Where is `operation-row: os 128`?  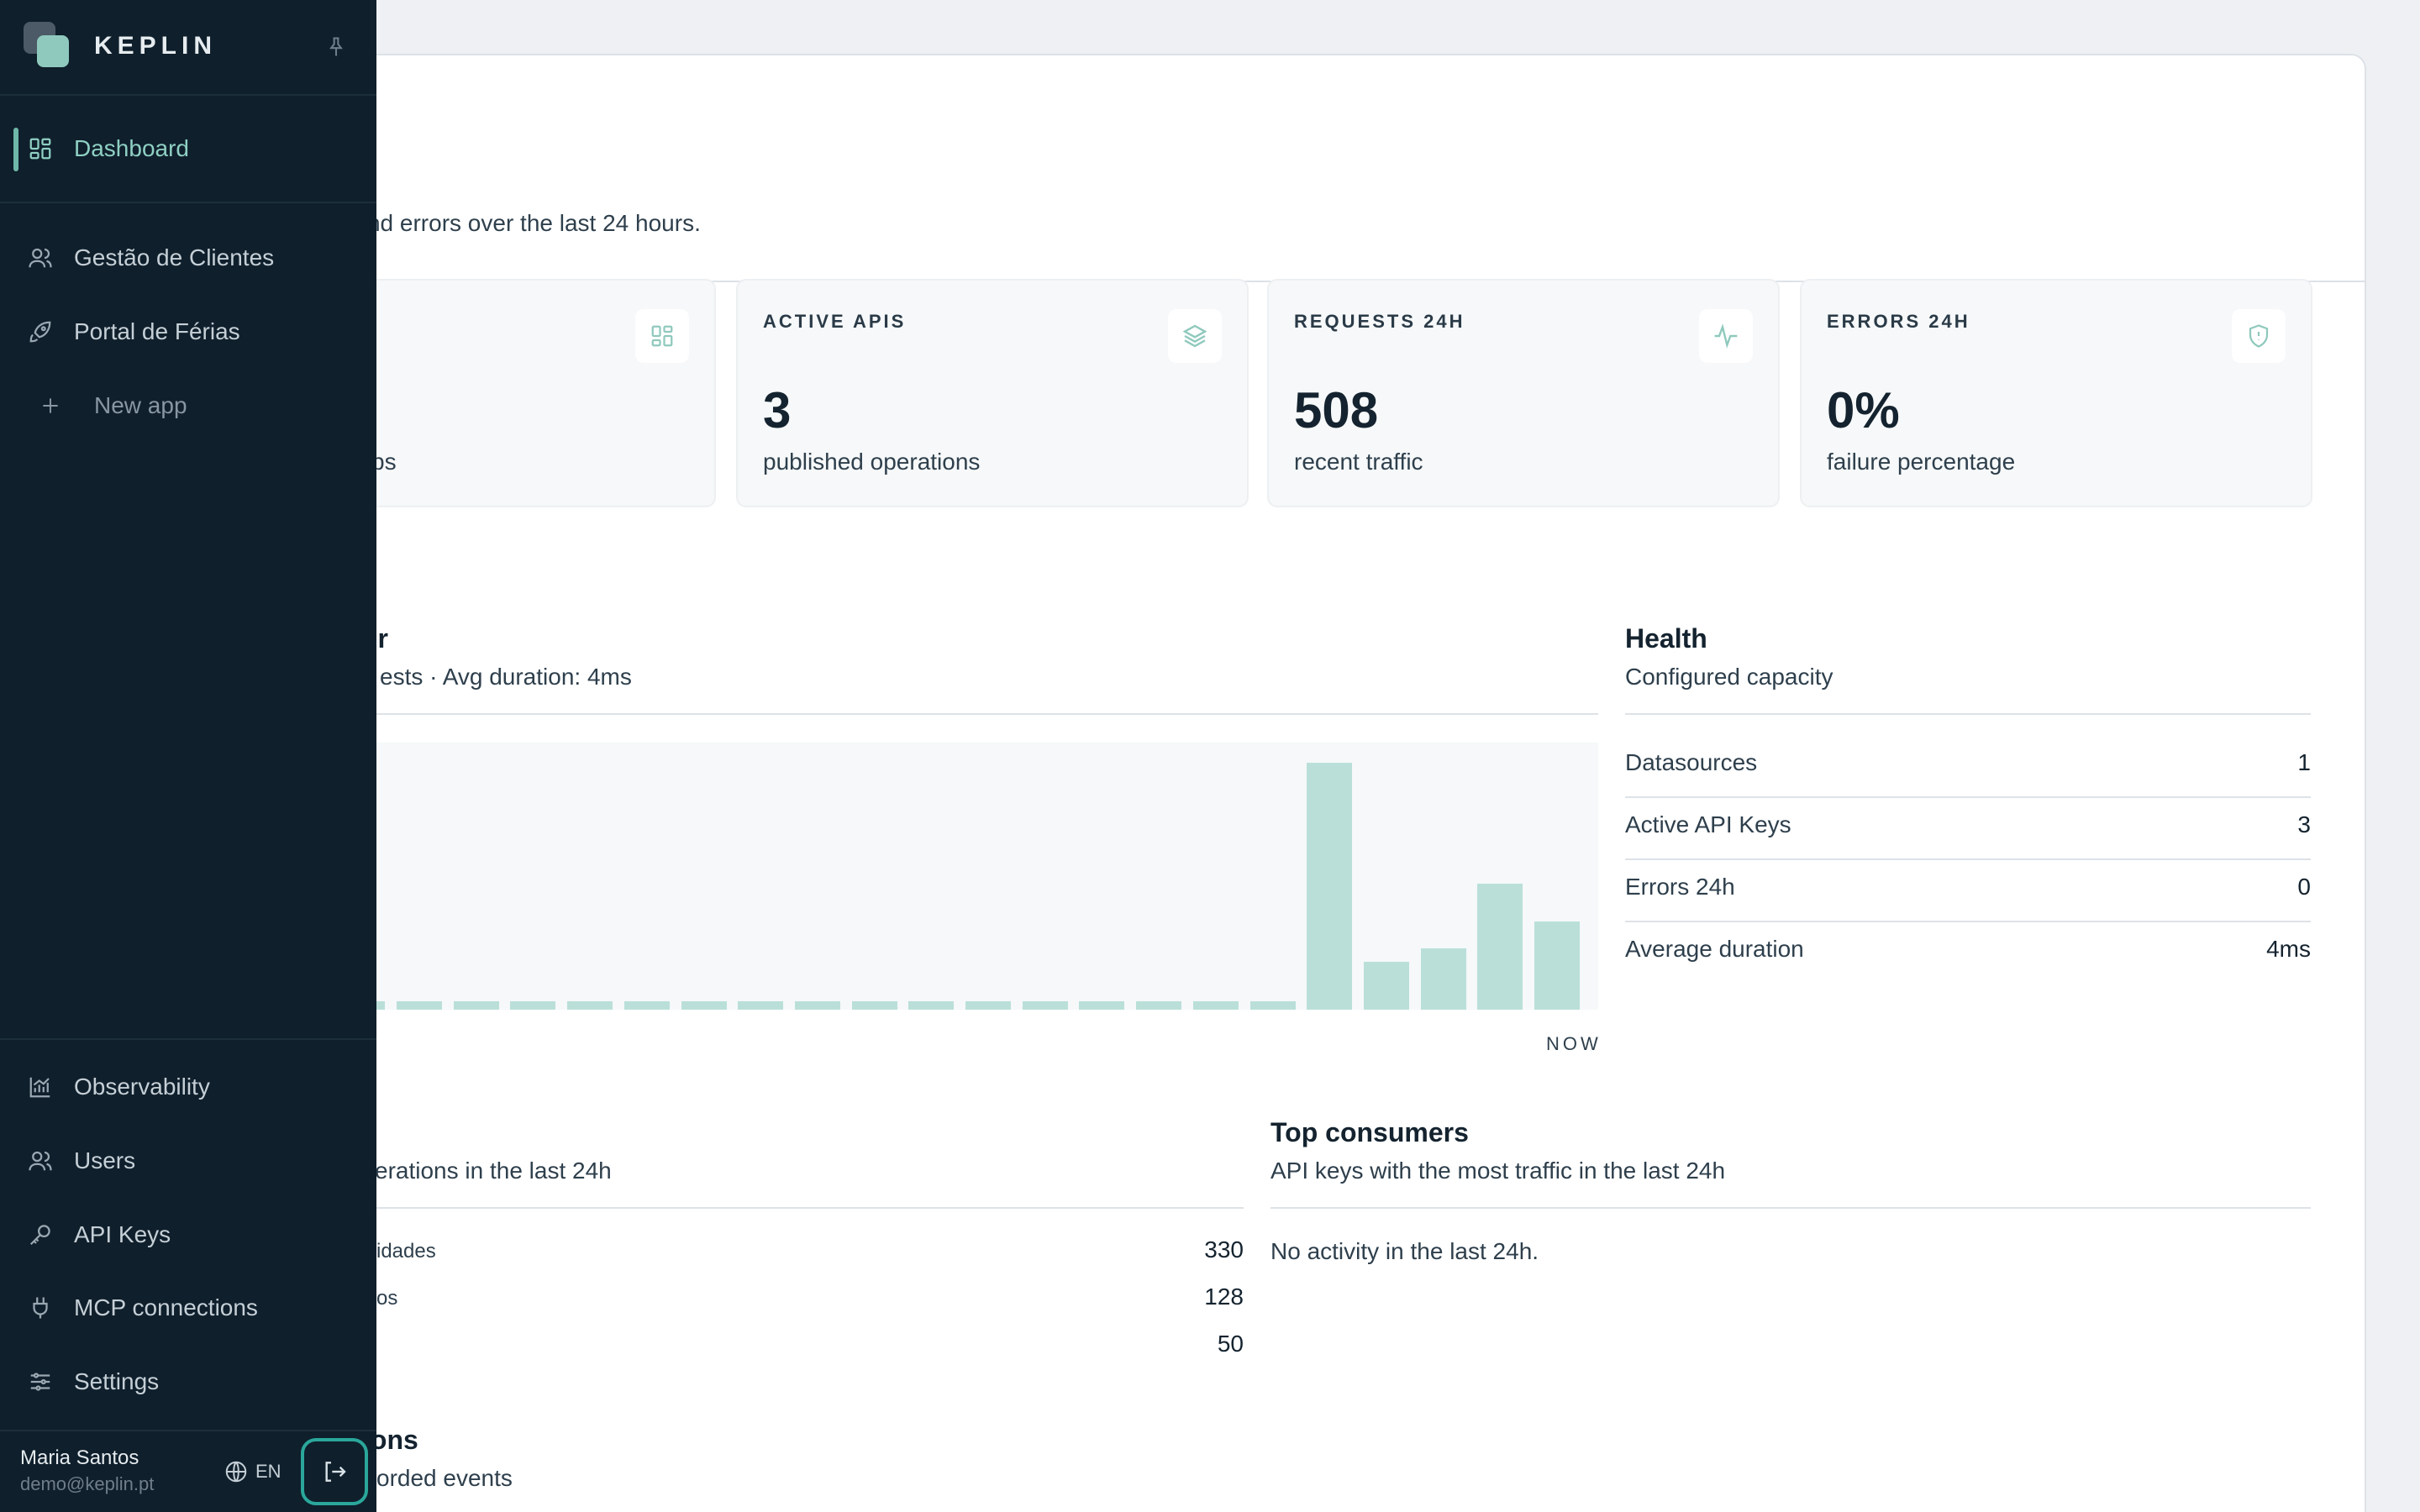
operation-row: os 128 is located at coordinates (622, 1299).